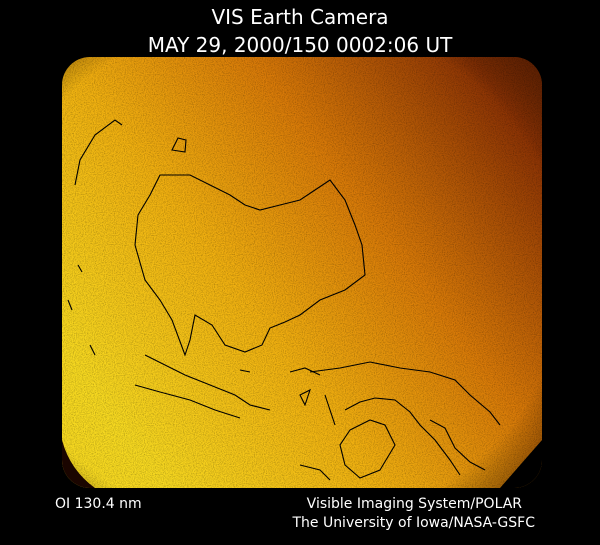  What do you see at coordinates (299, 17) in the screenshot?
I see `title: VIS Earth Camera` at bounding box center [299, 17].